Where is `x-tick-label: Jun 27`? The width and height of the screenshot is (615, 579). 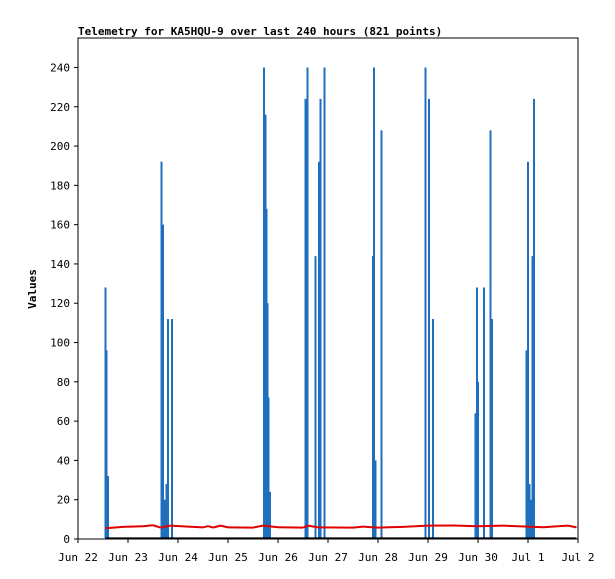
x-tick-label: Jun 27 is located at coordinates (328, 557).